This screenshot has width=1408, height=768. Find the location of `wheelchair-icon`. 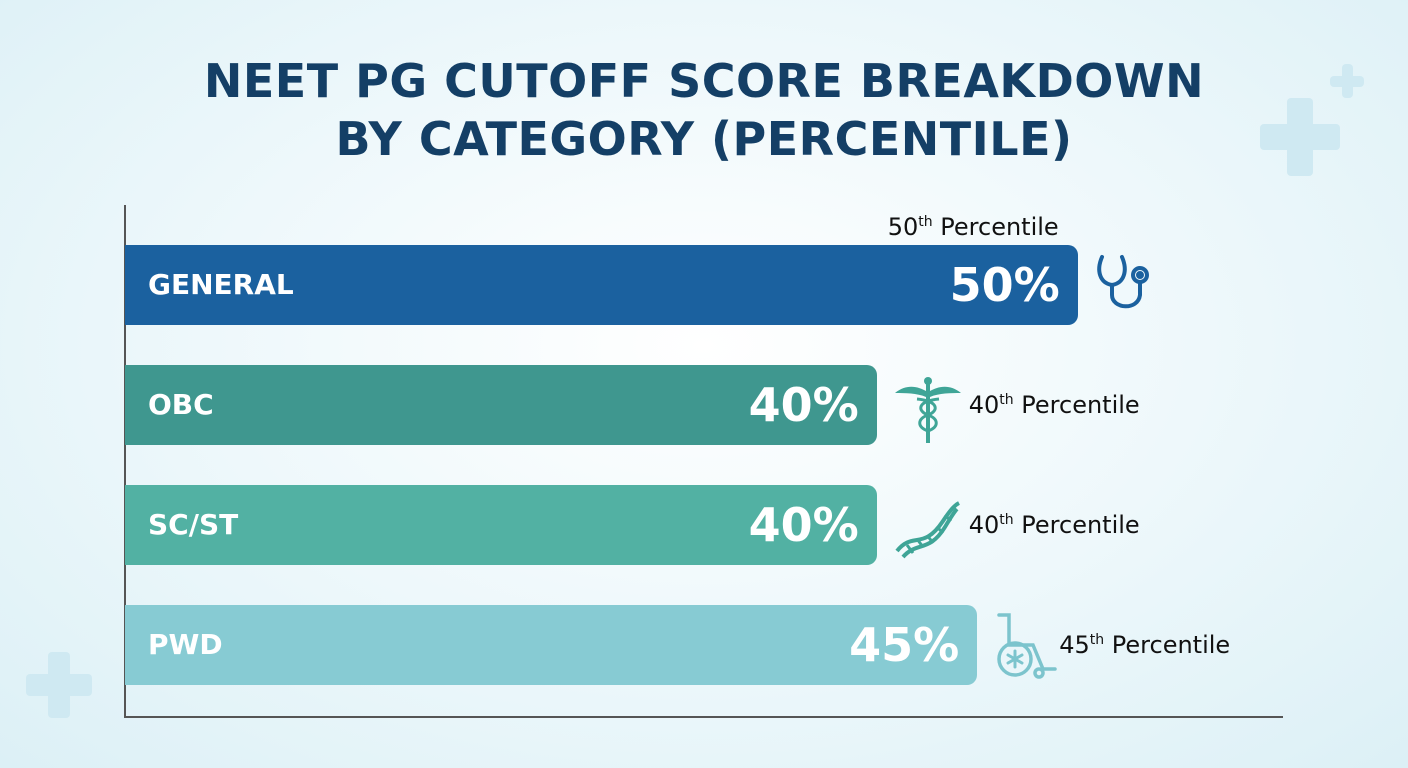

wheelchair-icon is located at coordinates (1028, 648).